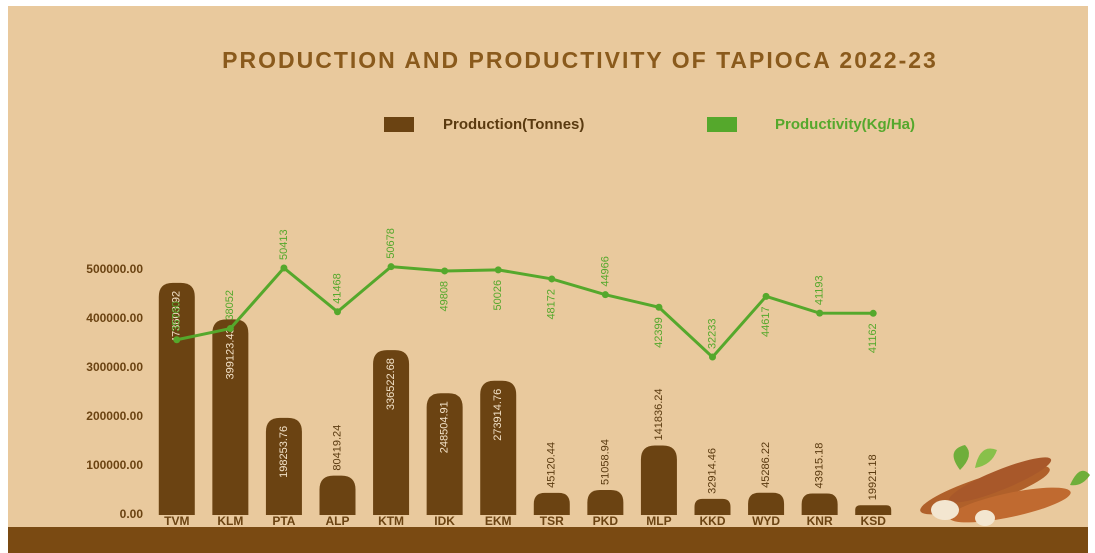 Image resolution: width=1095 pixels, height=553 pixels. What do you see at coordinates (658, 521) in the screenshot?
I see `x-tick-label: MLP` at bounding box center [658, 521].